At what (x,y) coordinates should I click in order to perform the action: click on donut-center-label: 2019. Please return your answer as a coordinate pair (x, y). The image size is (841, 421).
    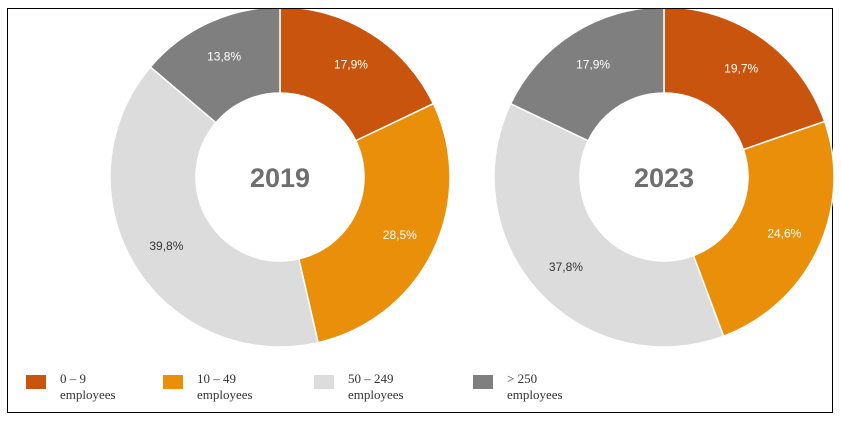
    Looking at the image, I should click on (280, 178).